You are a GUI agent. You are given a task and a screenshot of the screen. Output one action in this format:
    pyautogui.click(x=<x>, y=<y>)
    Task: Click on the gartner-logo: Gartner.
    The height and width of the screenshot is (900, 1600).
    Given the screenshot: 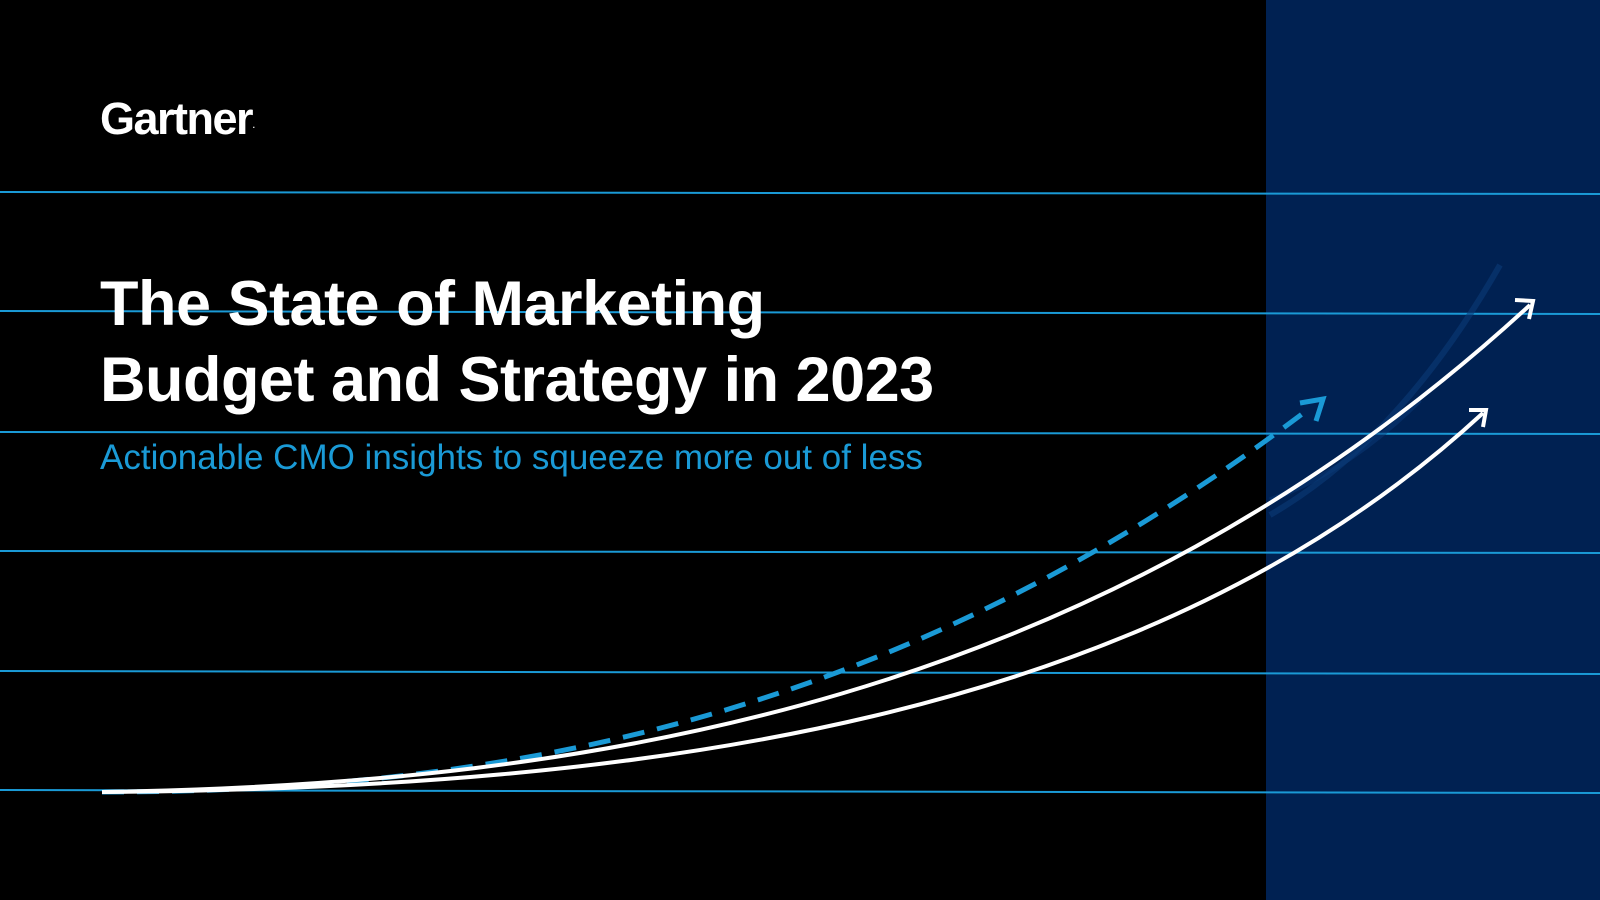 What is the action you would take?
    pyautogui.click(x=177, y=118)
    